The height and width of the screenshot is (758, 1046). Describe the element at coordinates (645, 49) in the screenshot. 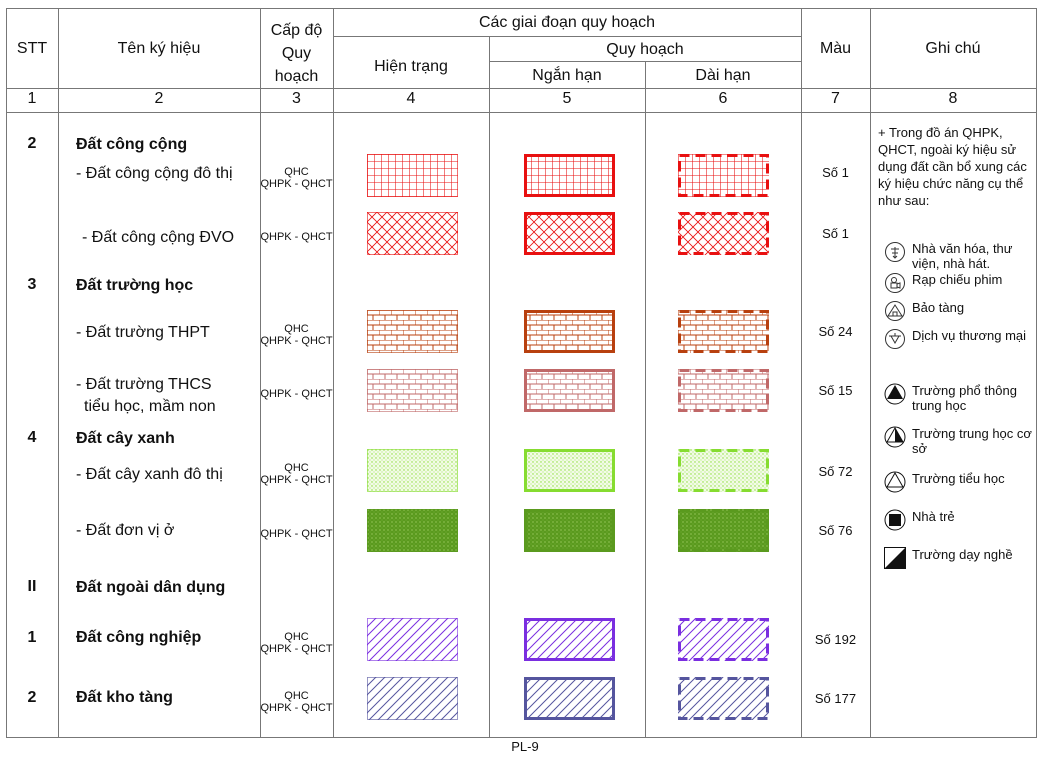

I see `header-planning: Quy hoạch` at that location.